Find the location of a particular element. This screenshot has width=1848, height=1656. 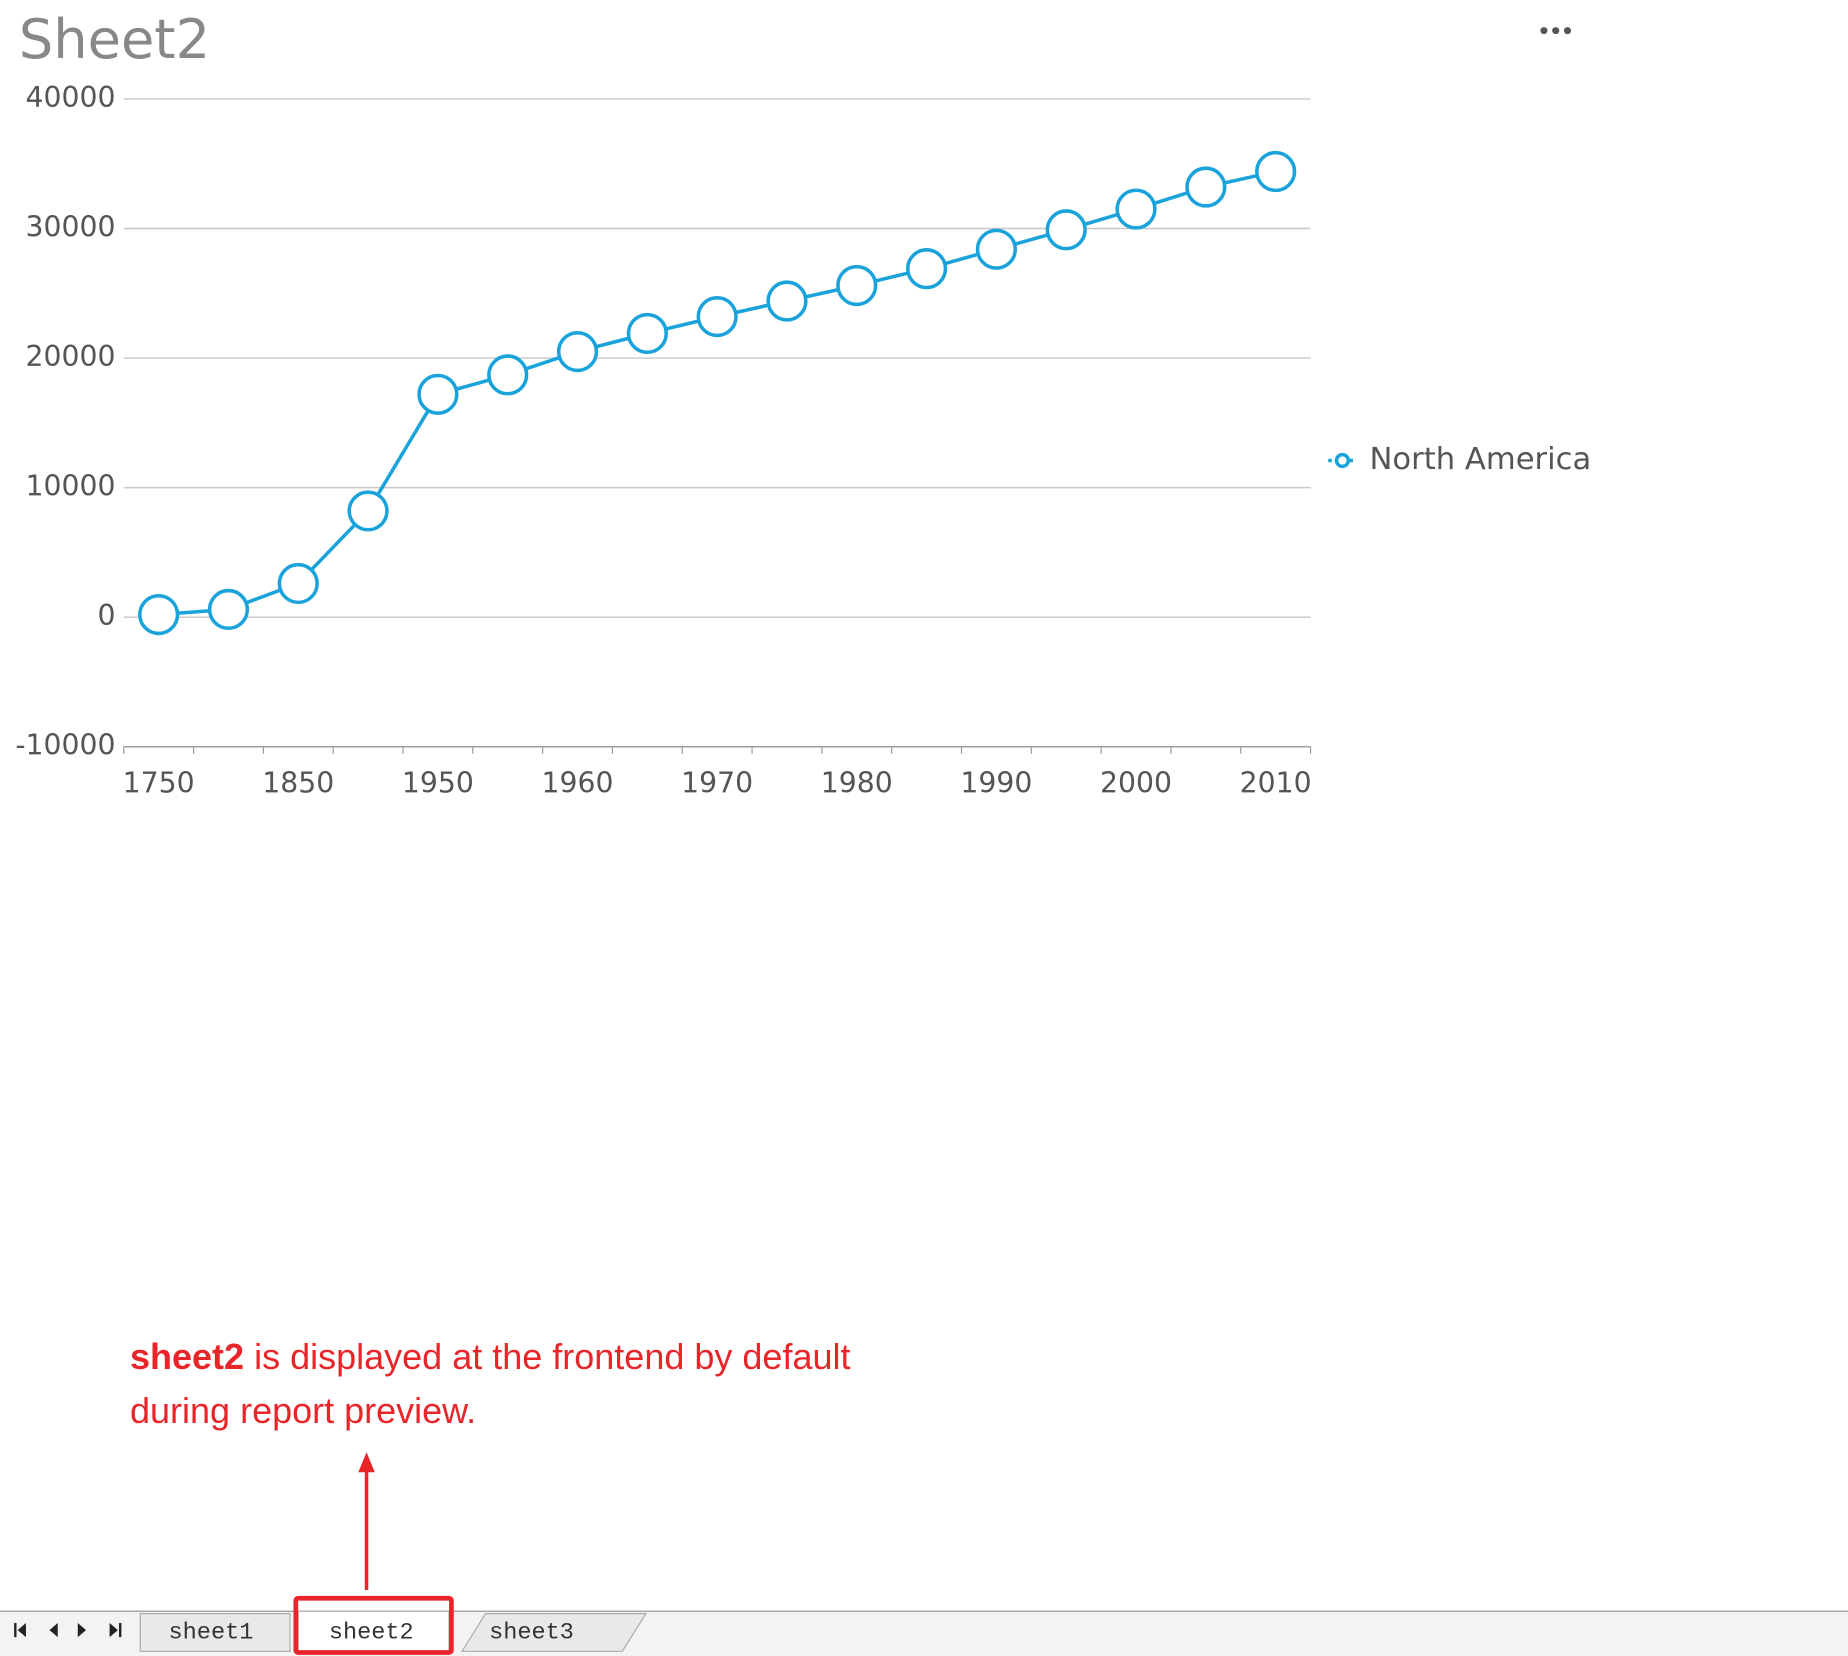

x-tick-label: 1950 is located at coordinates (438, 782).